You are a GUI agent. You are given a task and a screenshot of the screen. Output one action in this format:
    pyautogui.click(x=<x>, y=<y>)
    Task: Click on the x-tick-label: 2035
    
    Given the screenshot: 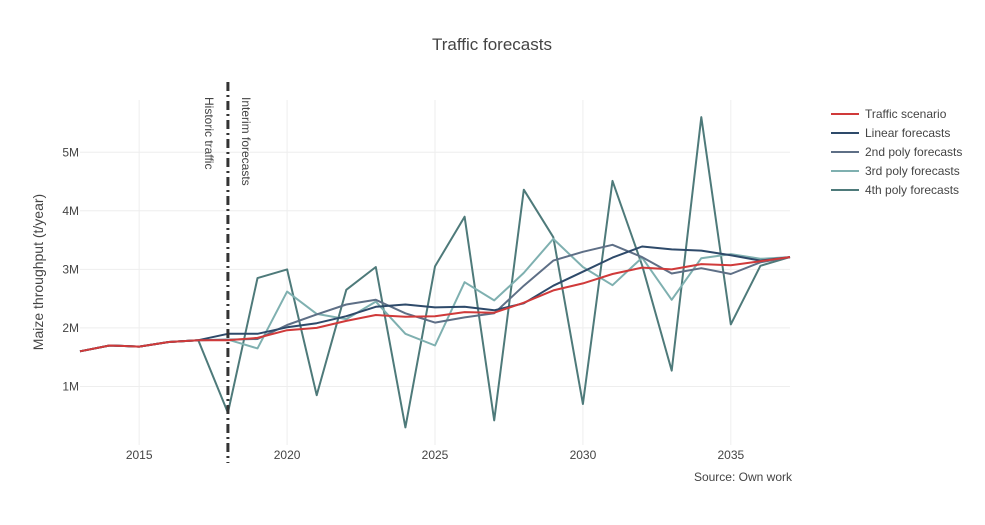 What is the action you would take?
    pyautogui.click(x=730, y=455)
    